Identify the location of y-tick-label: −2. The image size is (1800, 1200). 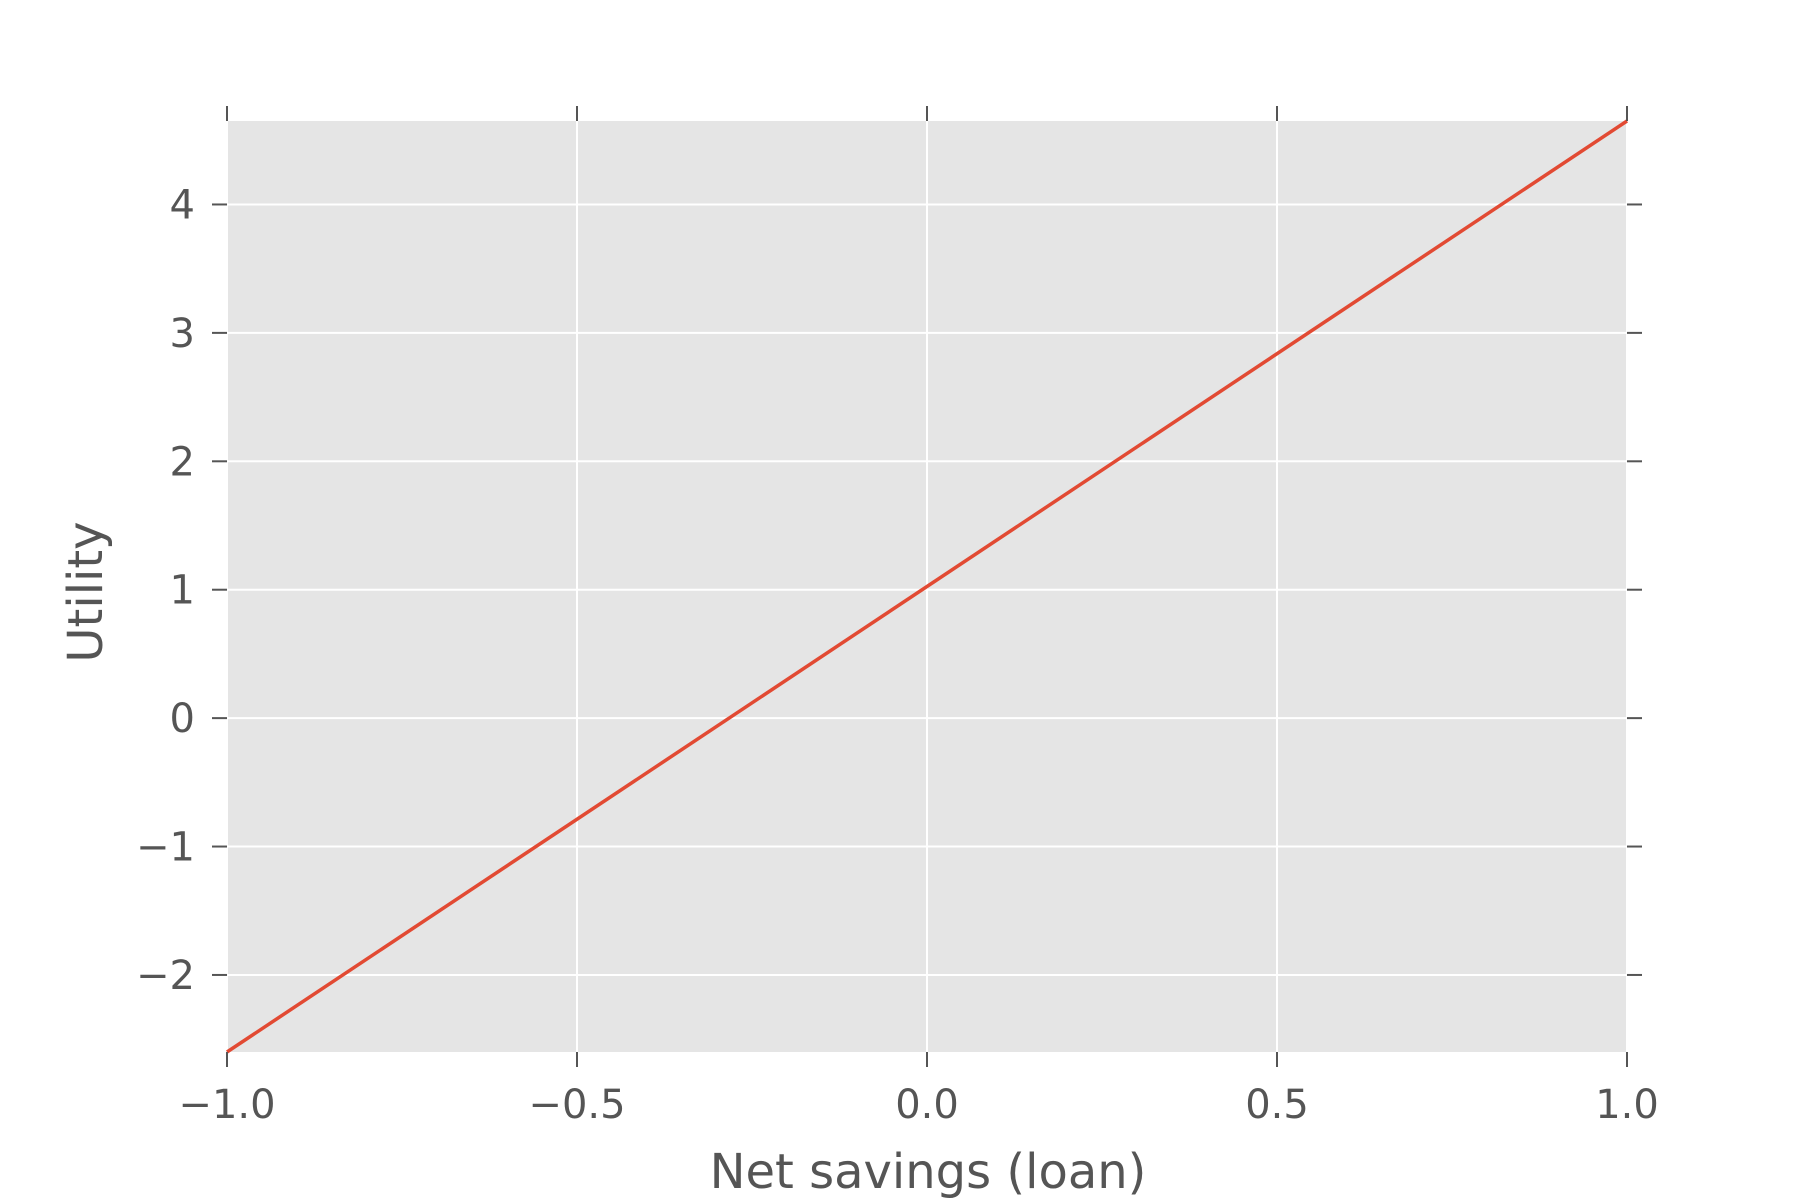
(165, 976).